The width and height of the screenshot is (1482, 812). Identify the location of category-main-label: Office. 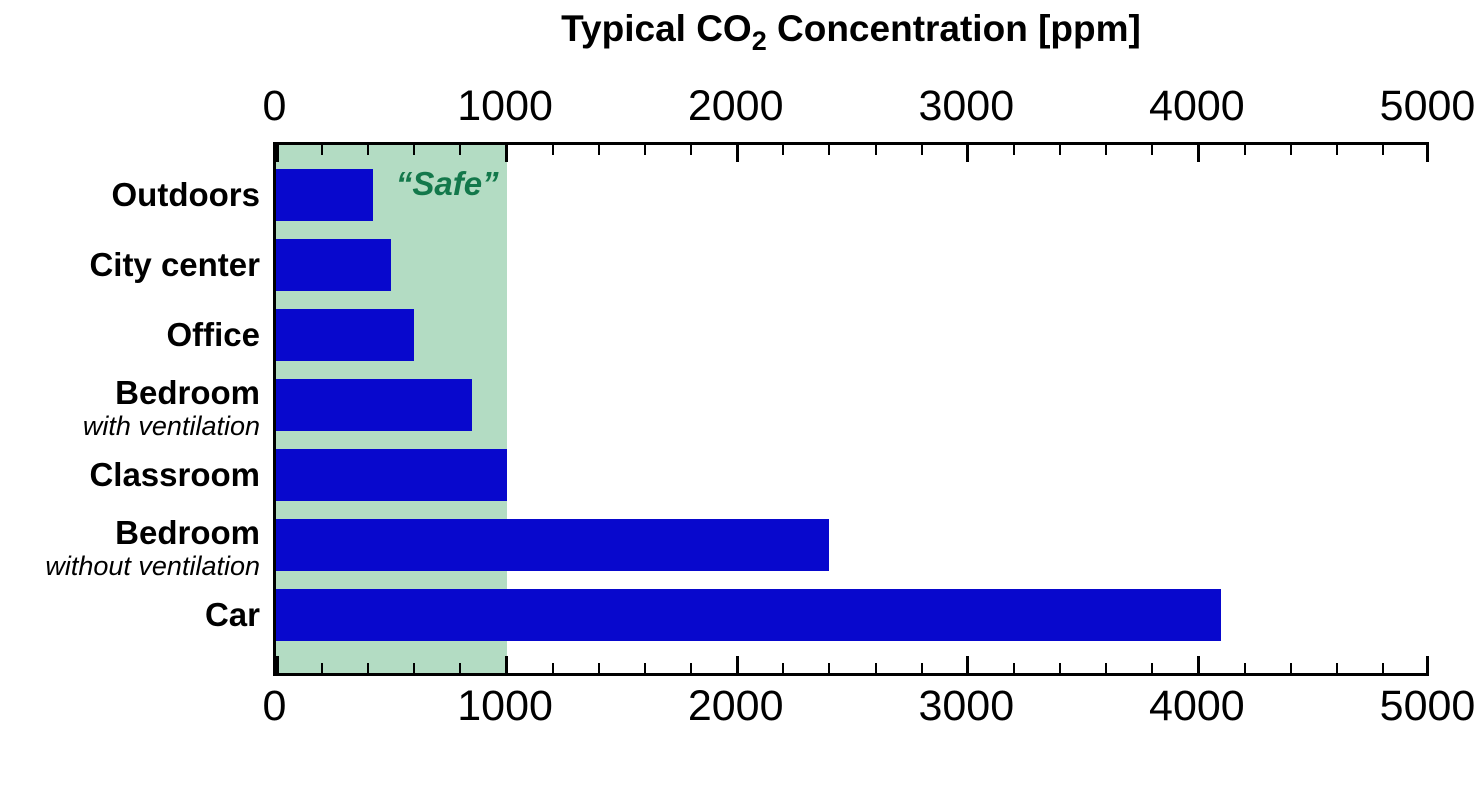
(213, 334).